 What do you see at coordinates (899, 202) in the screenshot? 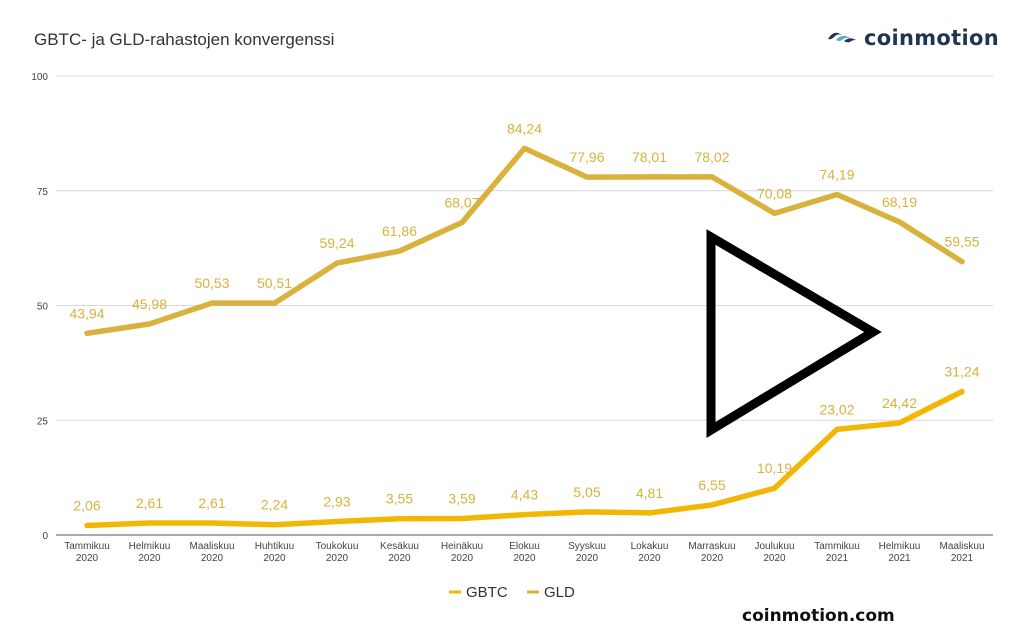
I see `data-label-gld: 68,19` at bounding box center [899, 202].